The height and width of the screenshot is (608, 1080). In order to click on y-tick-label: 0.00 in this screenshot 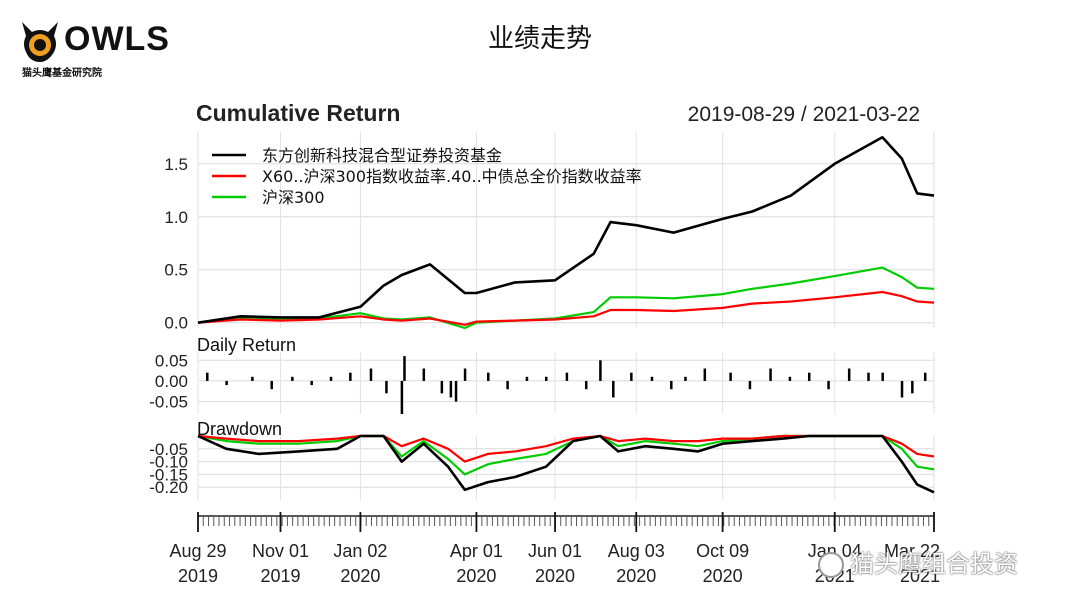, I will do `click(171, 381)`.